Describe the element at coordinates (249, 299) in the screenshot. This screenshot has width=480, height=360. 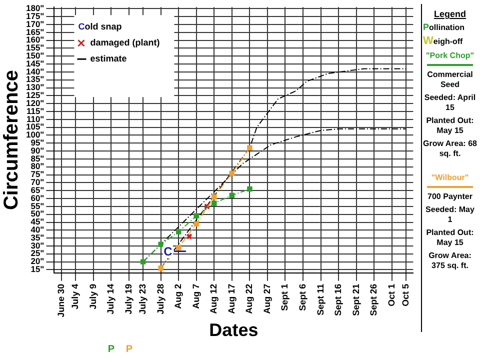
I see `x-tick-label: Aug 22` at that location.